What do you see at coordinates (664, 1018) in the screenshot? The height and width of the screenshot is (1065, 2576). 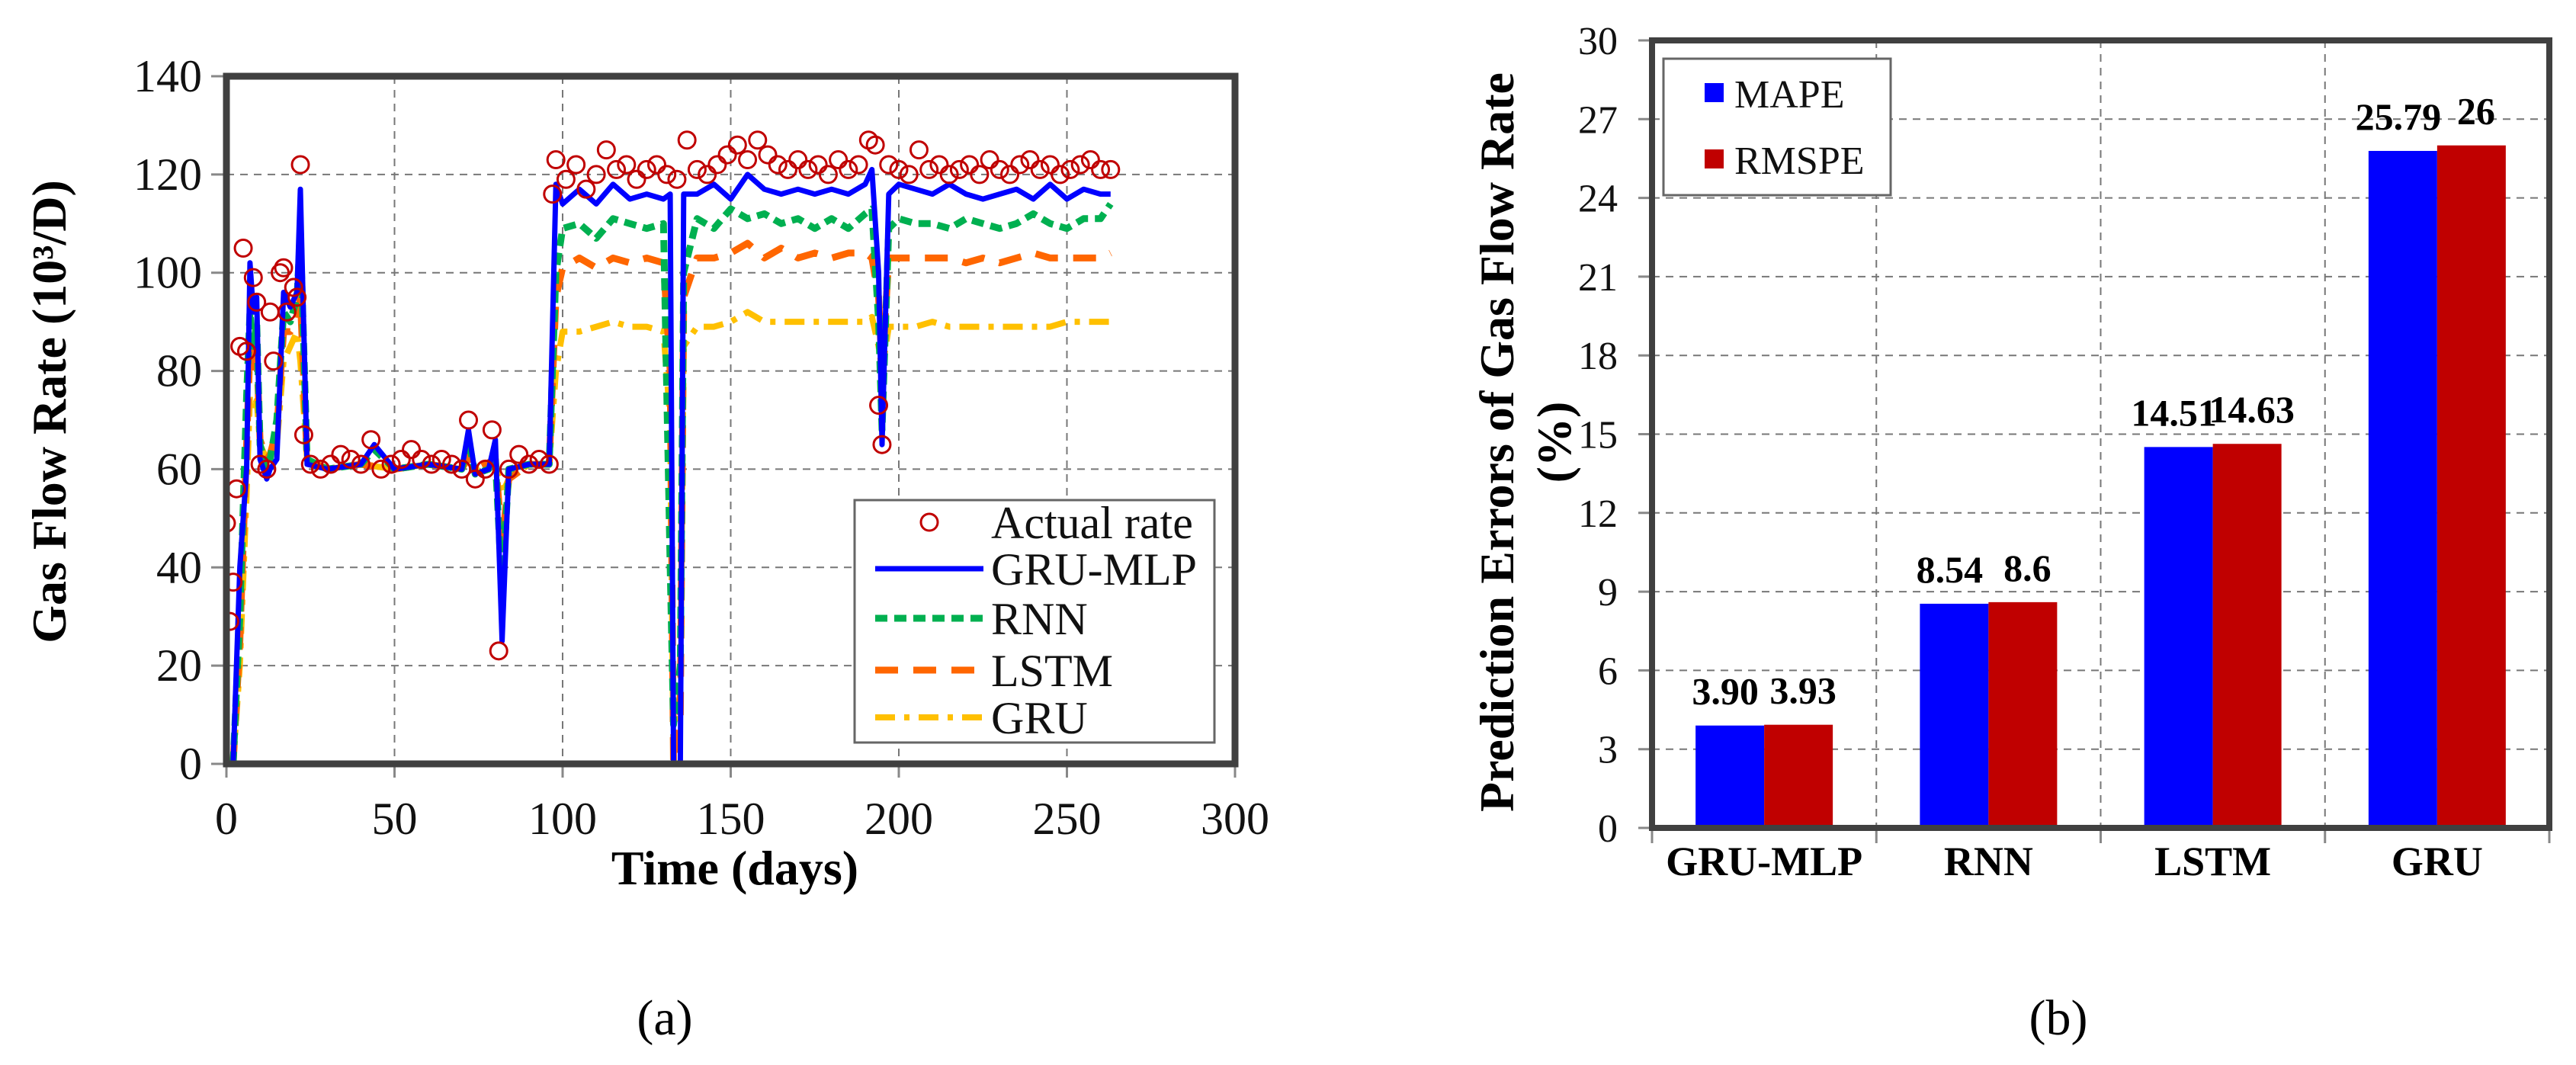 I see `caption-a: (a)` at bounding box center [664, 1018].